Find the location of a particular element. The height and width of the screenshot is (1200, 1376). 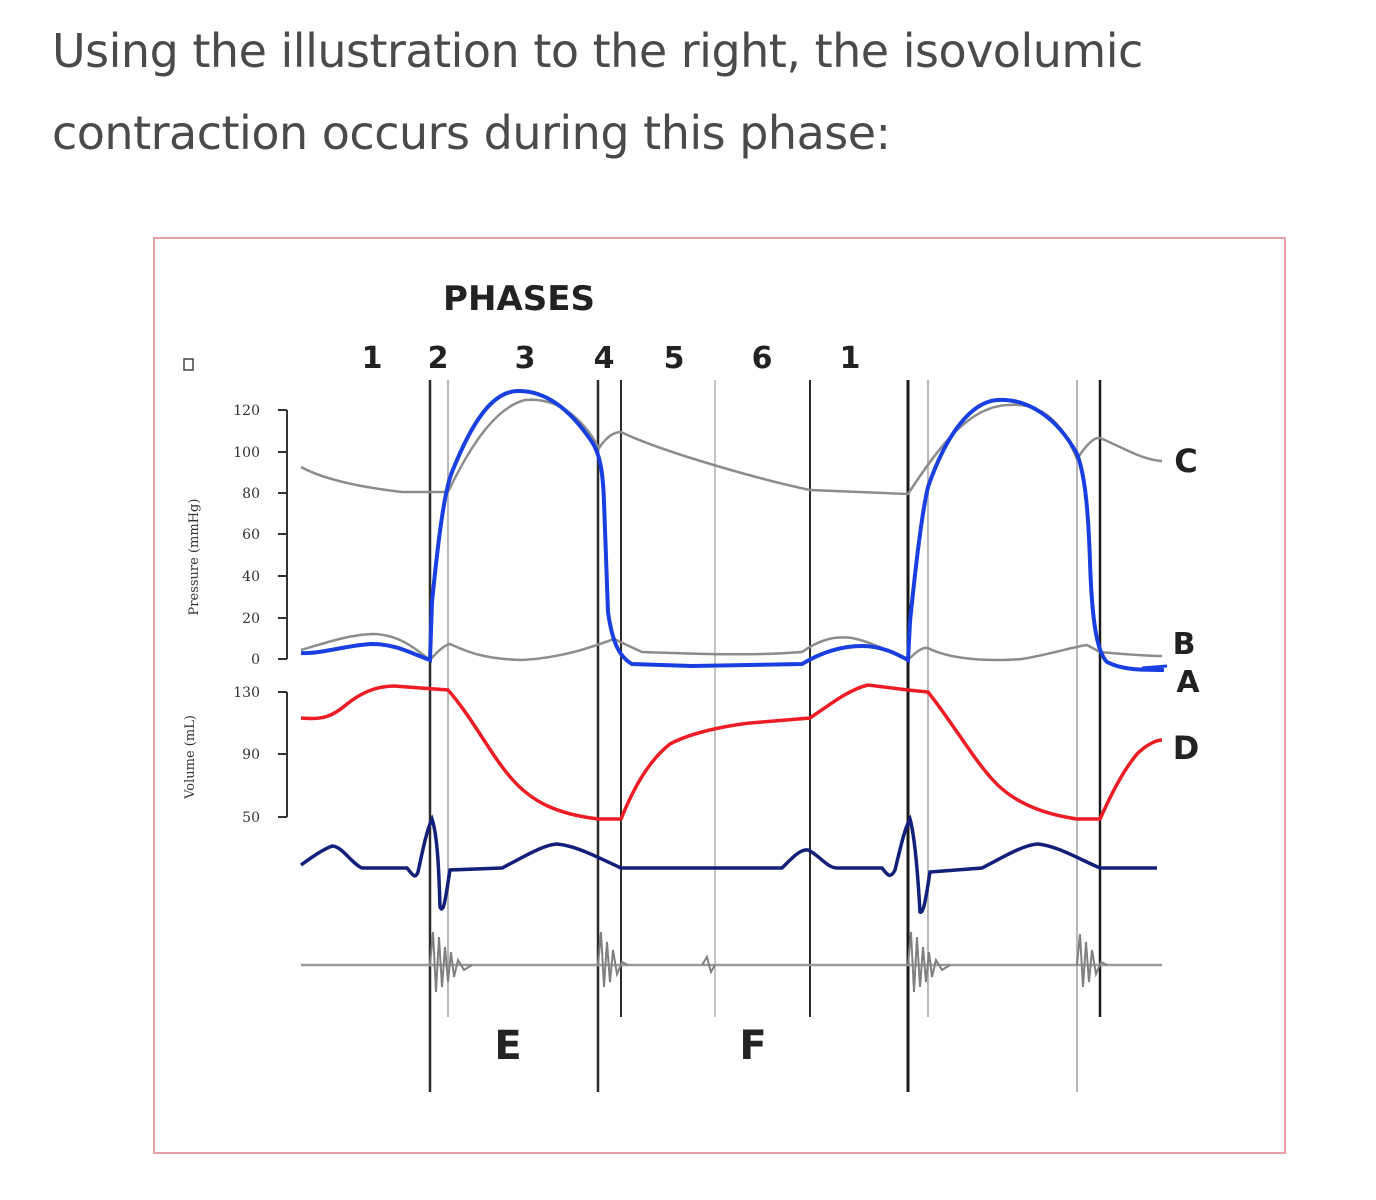

curve-label-a: A is located at coordinates (1188, 682).